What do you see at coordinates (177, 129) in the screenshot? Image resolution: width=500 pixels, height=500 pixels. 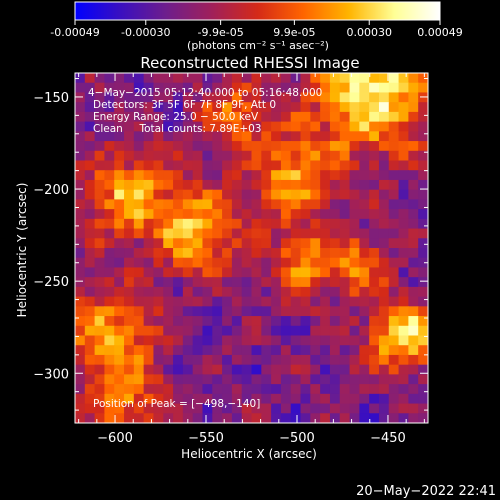 I see `annotation-clean-counts: Clean Total counts: 7.89E+03` at bounding box center [177, 129].